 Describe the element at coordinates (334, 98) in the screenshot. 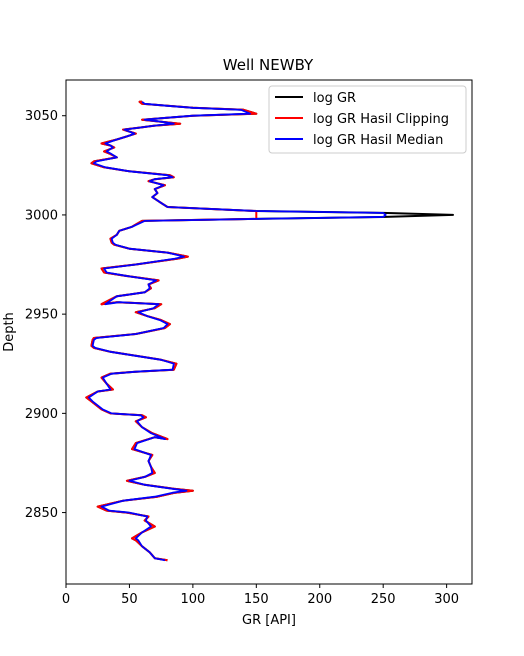

I see `legend-label-log-gr: log GR` at that location.